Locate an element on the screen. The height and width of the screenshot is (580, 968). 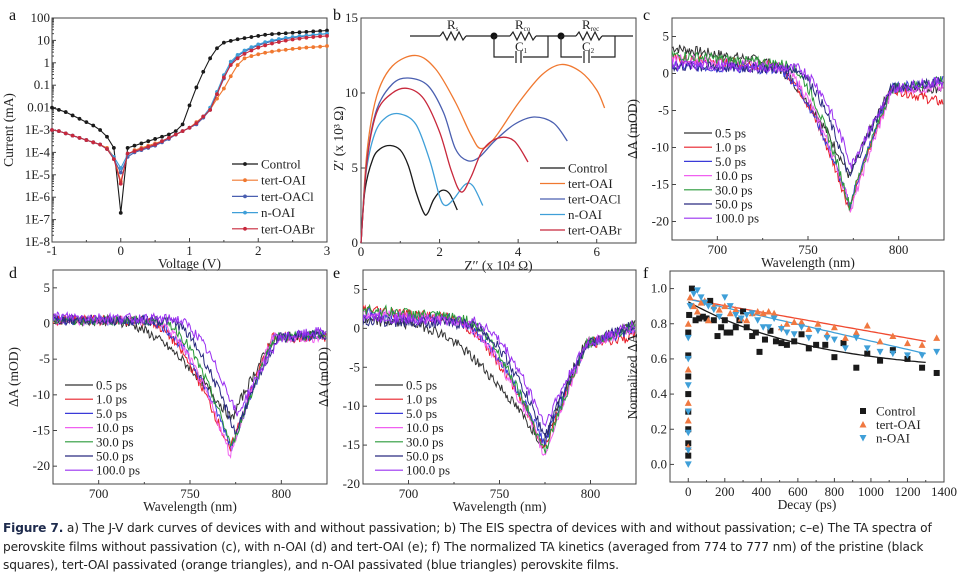
y-tick-label: -5 is located at coordinates (663, 110).